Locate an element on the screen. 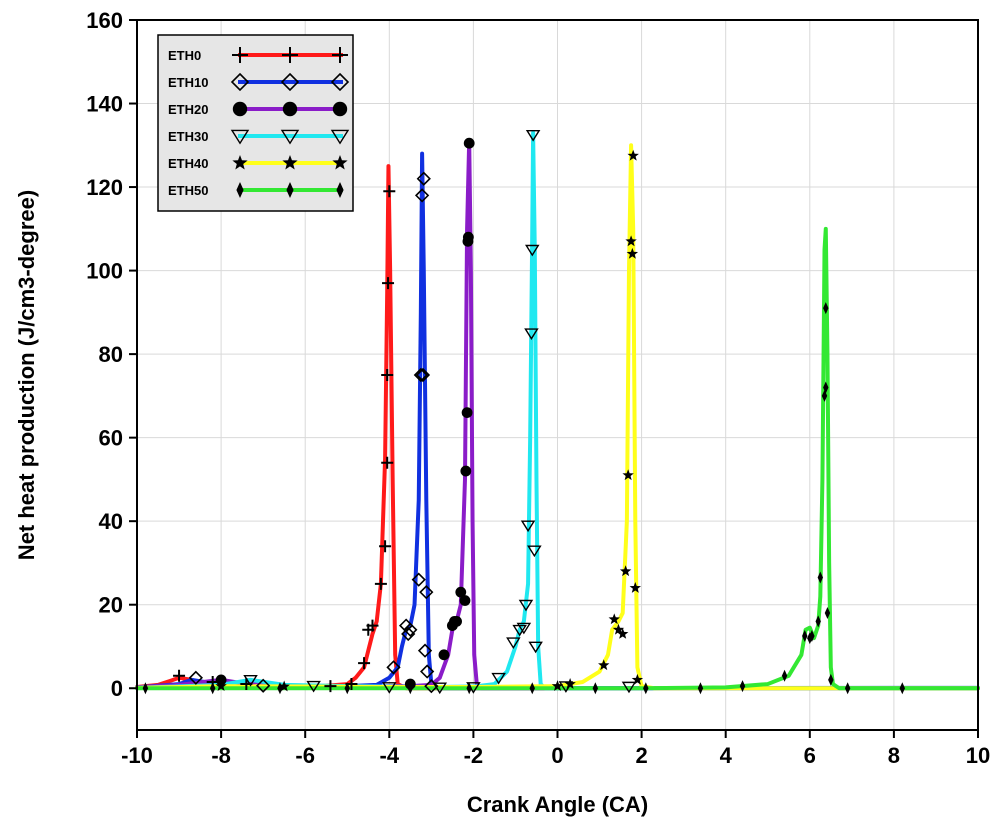 The width and height of the screenshot is (1003, 821). x-tick-label: -4 is located at coordinates (390, 755).